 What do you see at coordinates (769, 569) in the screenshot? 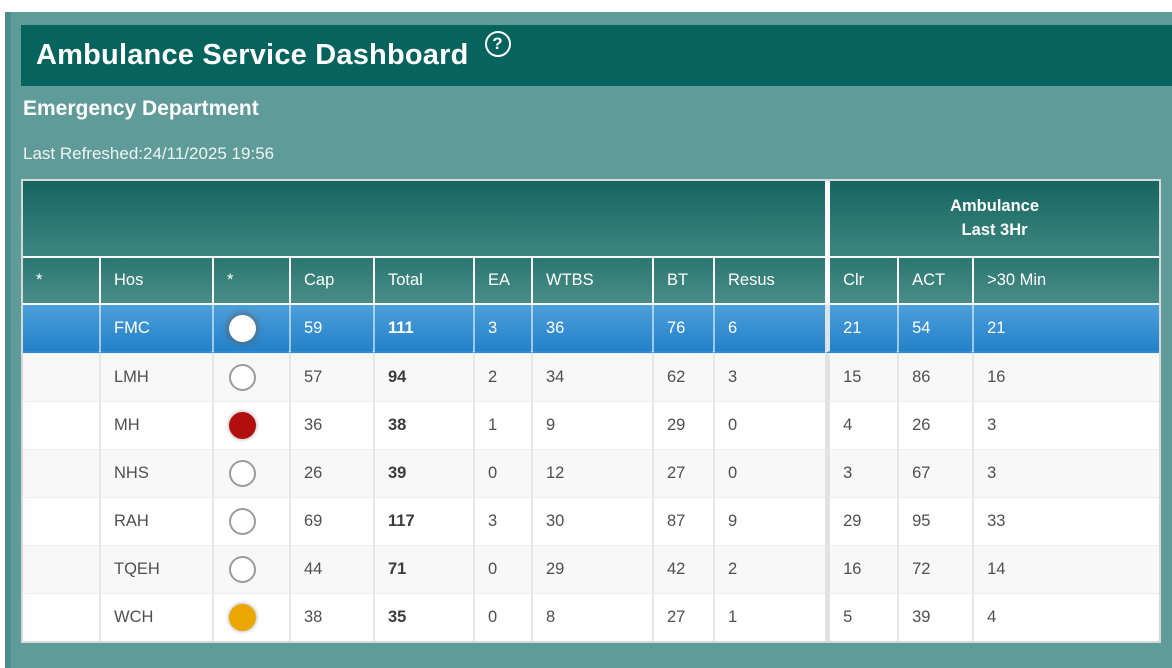
I see `resus-cell: 2` at bounding box center [769, 569].